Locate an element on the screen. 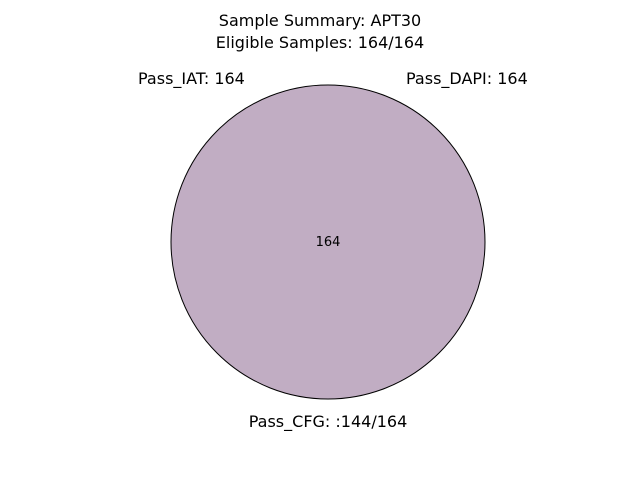 The height and width of the screenshot is (480, 640). set-label-pass-iat: Pass_IAT: 164 is located at coordinates (191, 78).